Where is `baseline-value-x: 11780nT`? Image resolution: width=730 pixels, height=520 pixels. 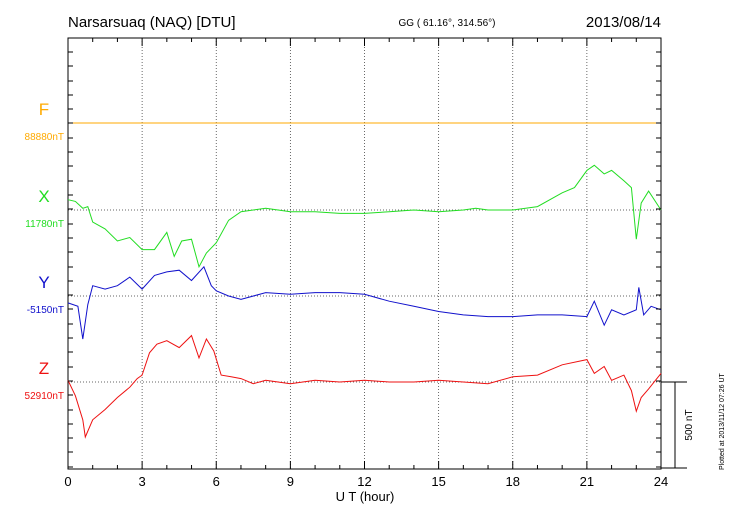 baseline-value-x: 11780nT is located at coordinates (44, 224).